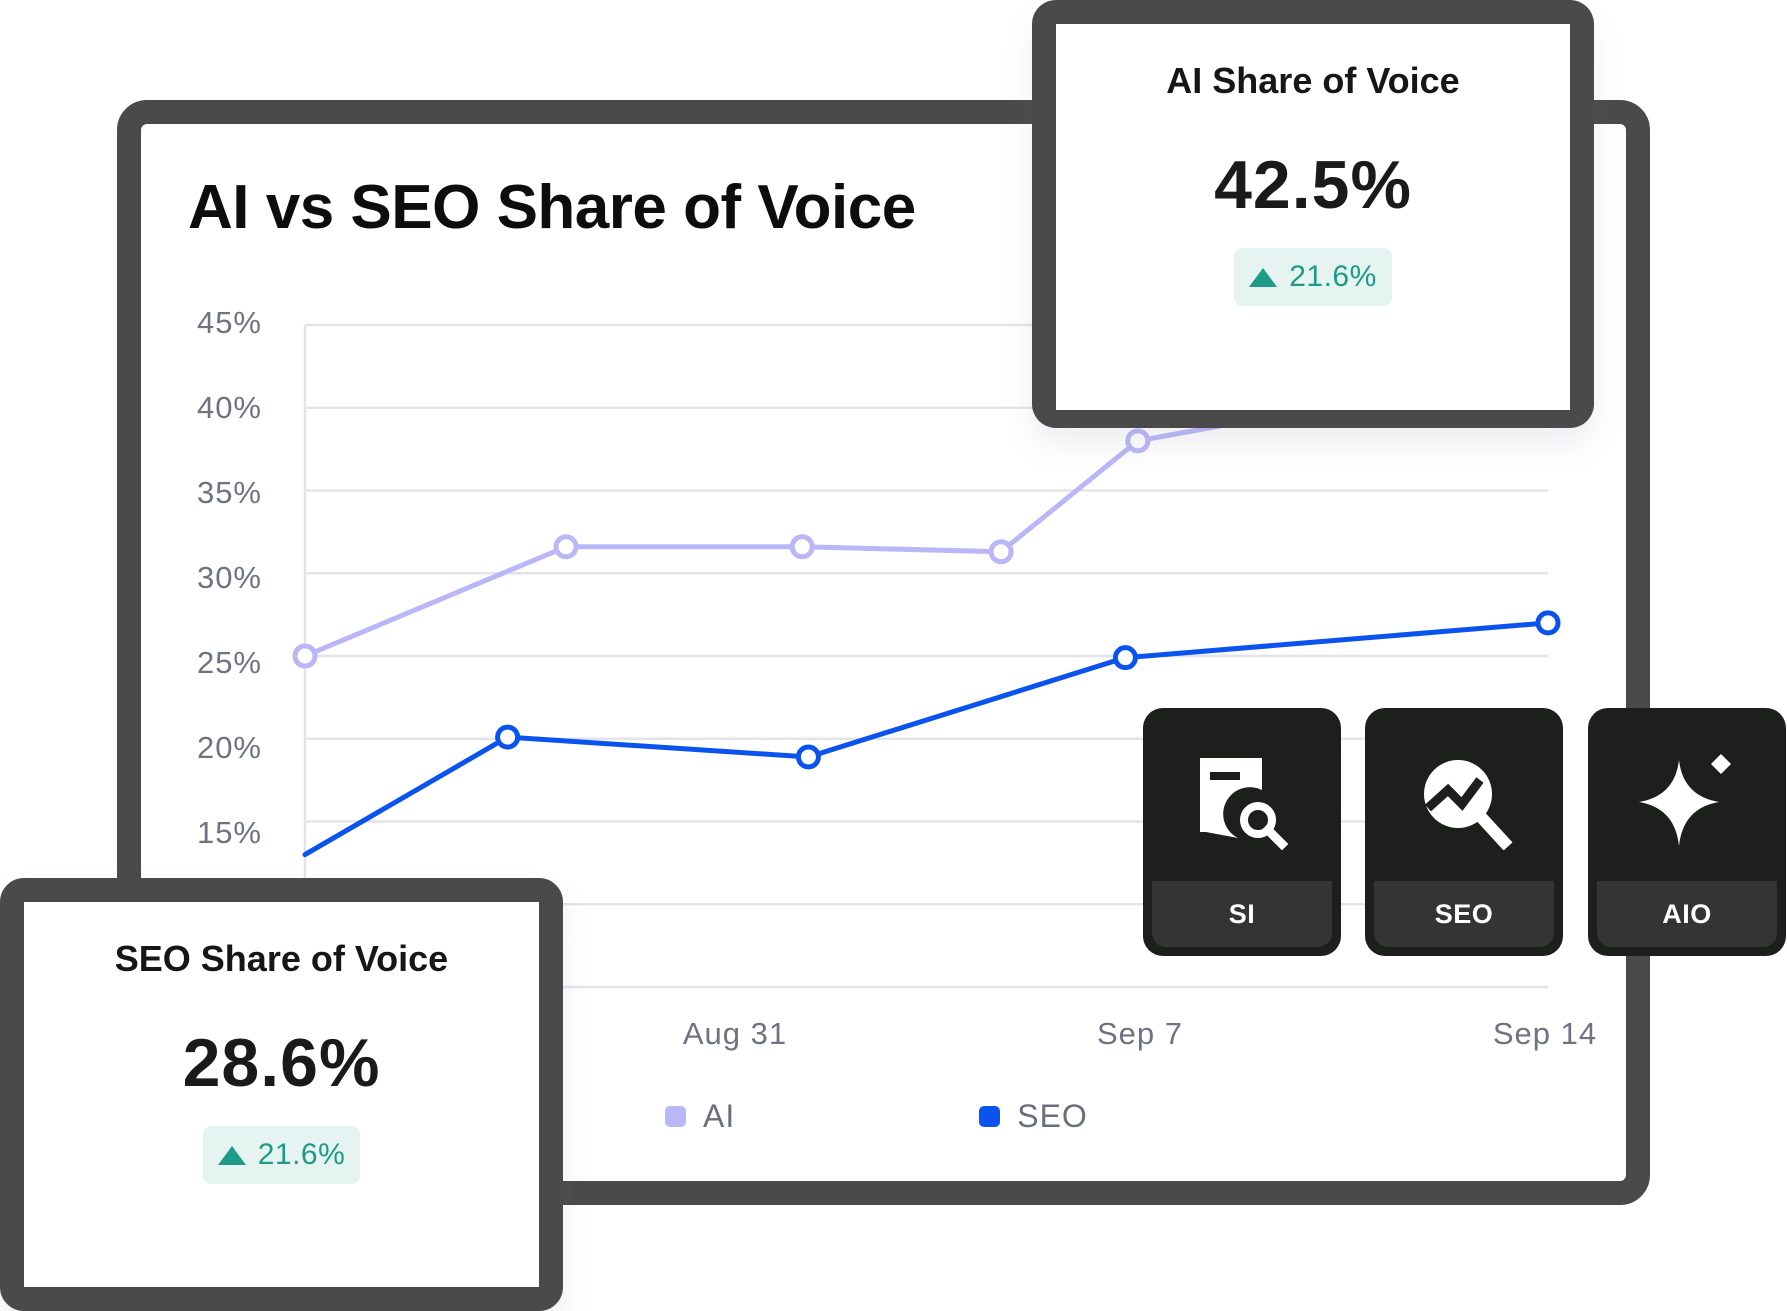  Describe the element at coordinates (675, 1116) in the screenshot. I see `legend-swatch-ai` at that location.